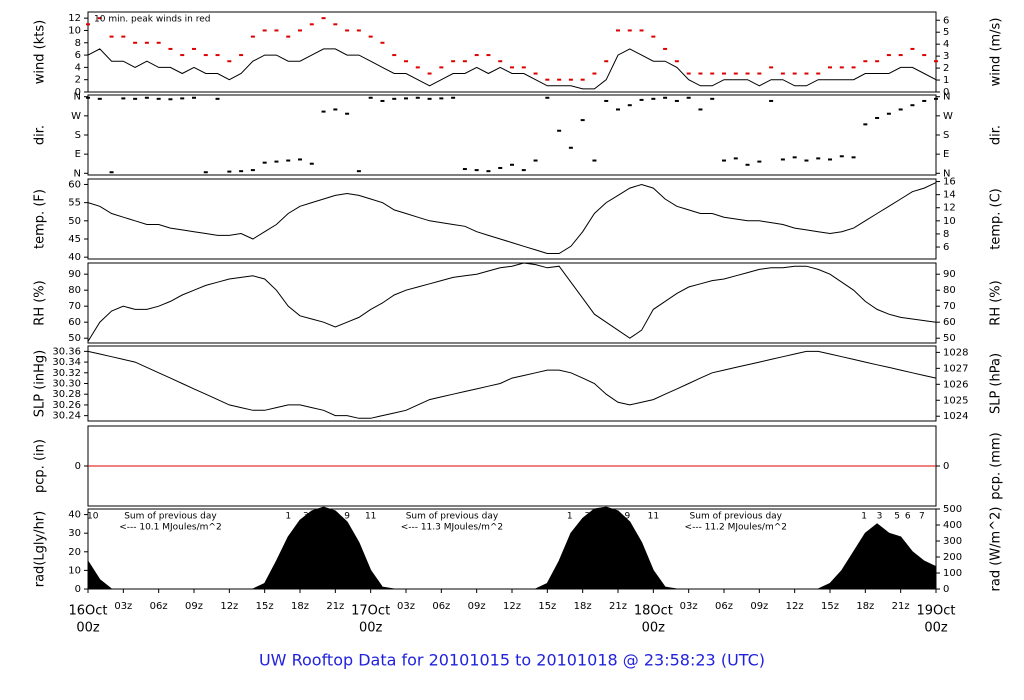 Image resolution: width=1024 pixels, height=700 pixels. I want to click on x-date-label: 18Oct, so click(653, 611).